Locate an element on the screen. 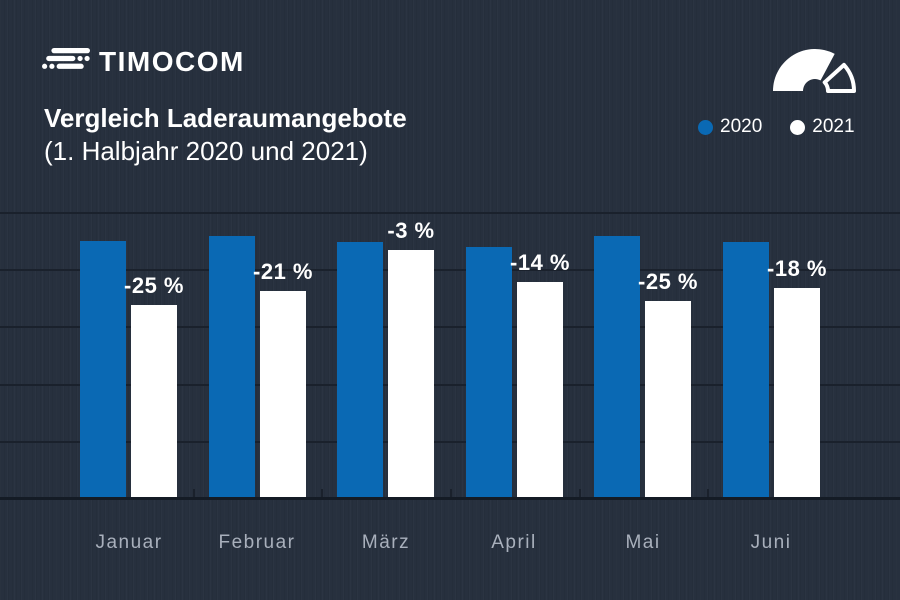 The image size is (900, 600). bar-2020-februar is located at coordinates (232, 366).